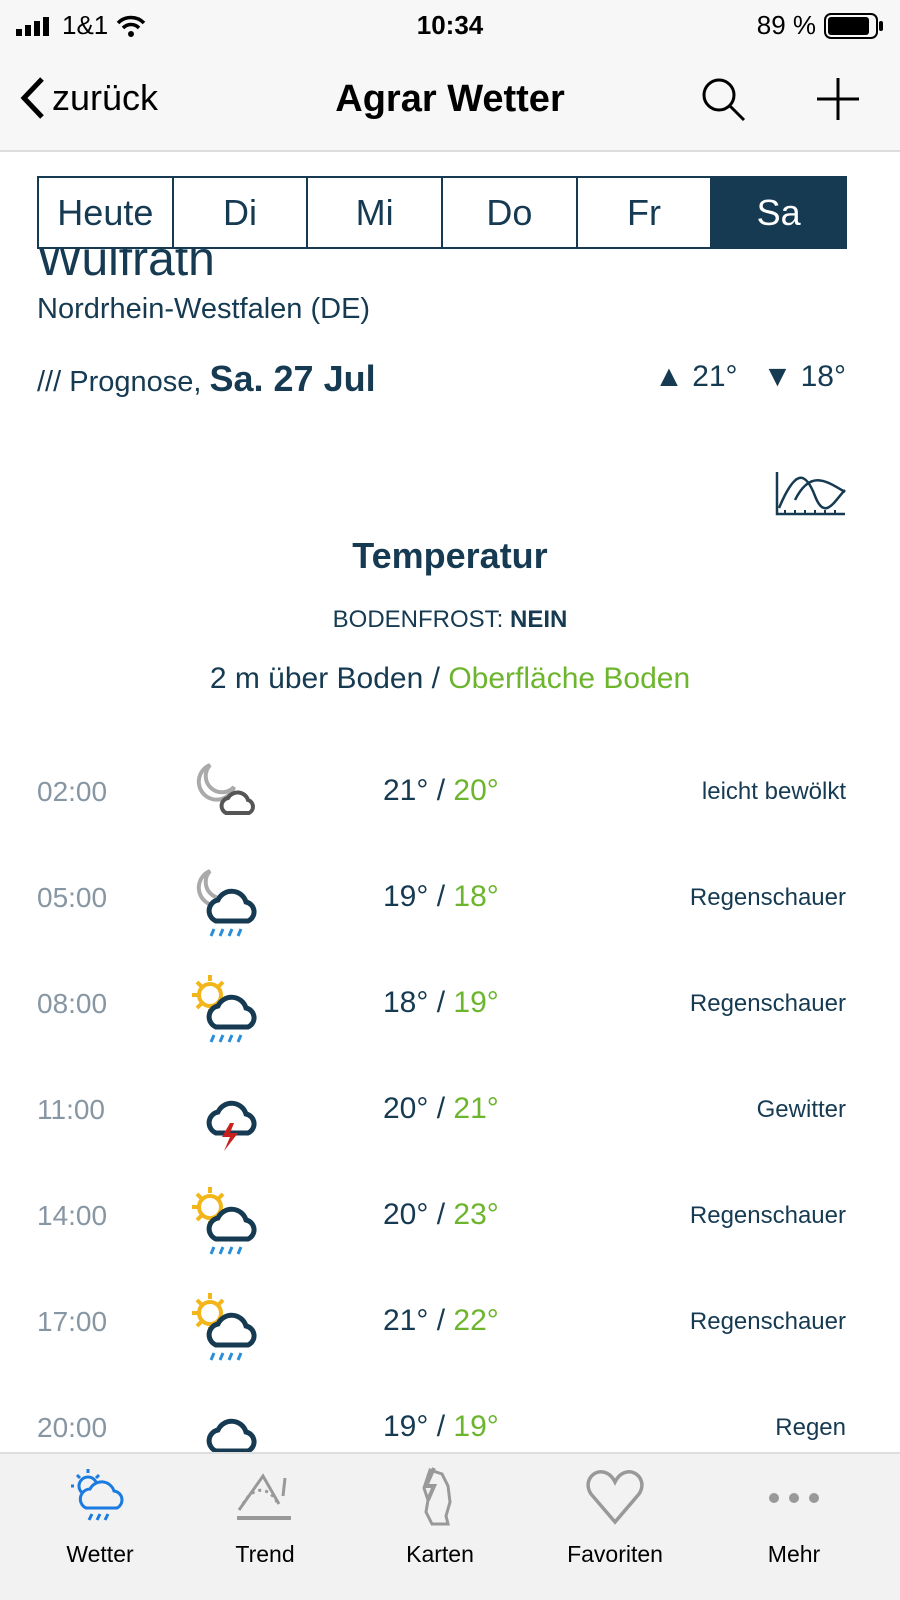  I want to click on page-title: Agrar Wetter, so click(450, 99).